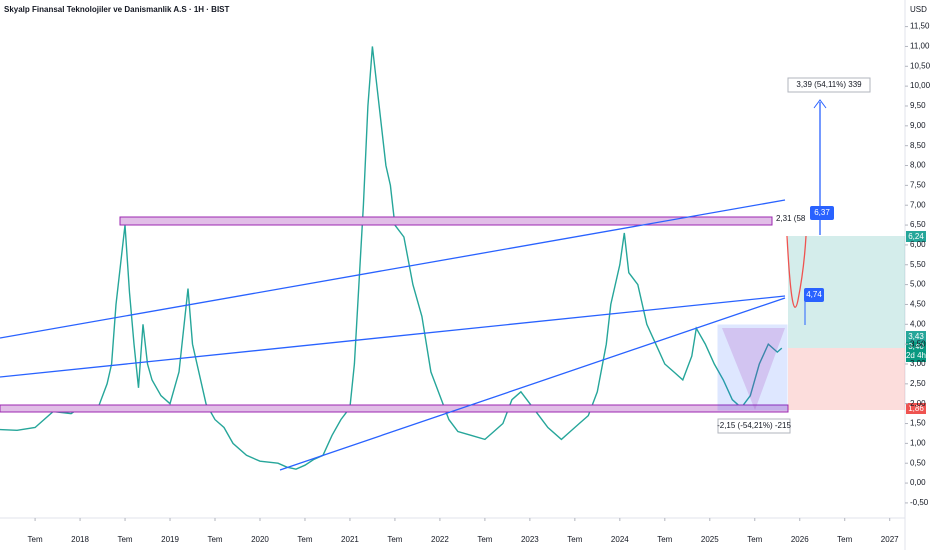 The image size is (932, 555). Describe the element at coordinates (918, 9) in the screenshot. I see `currency: USD` at that location.